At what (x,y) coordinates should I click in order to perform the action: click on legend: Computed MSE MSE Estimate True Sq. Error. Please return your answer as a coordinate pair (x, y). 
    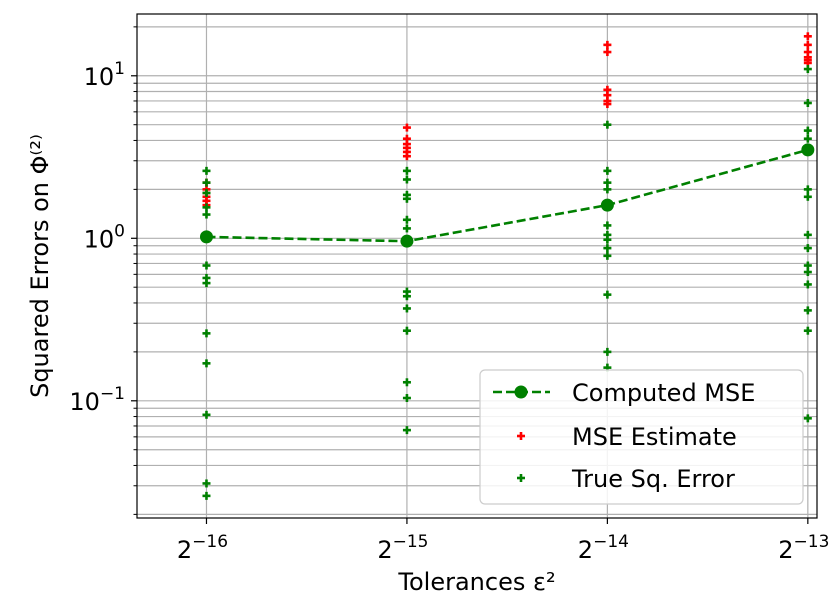
    Looking at the image, I should click on (641, 437).